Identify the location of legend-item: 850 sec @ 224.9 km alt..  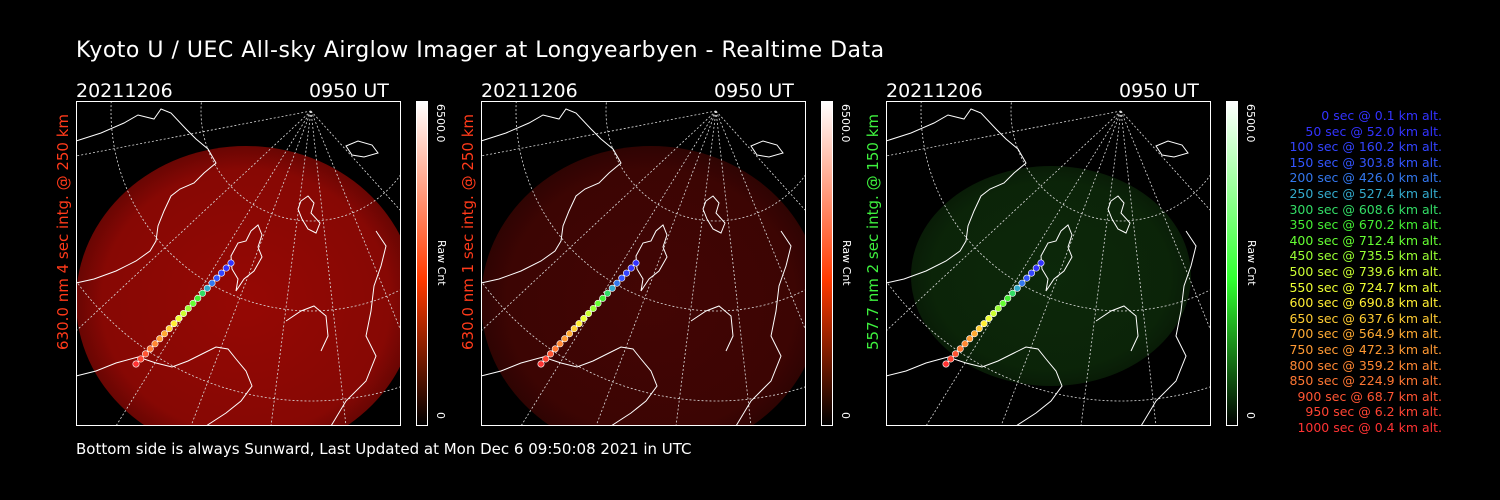
(1365, 381).